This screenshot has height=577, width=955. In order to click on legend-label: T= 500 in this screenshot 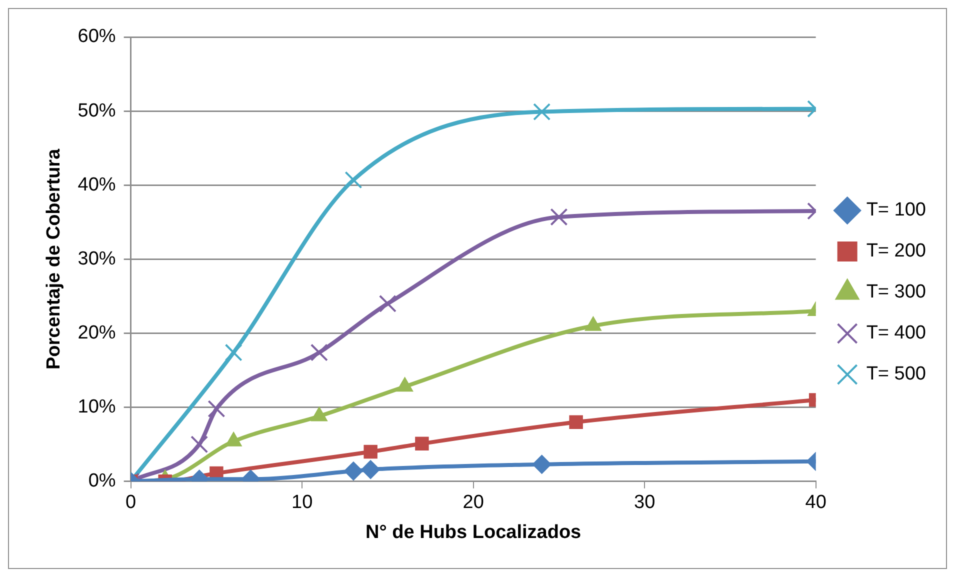, I will do `click(896, 374)`.